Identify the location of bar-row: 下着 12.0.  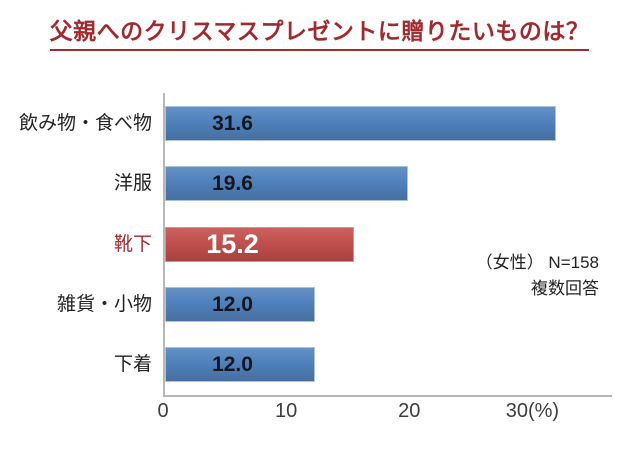
(363, 365).